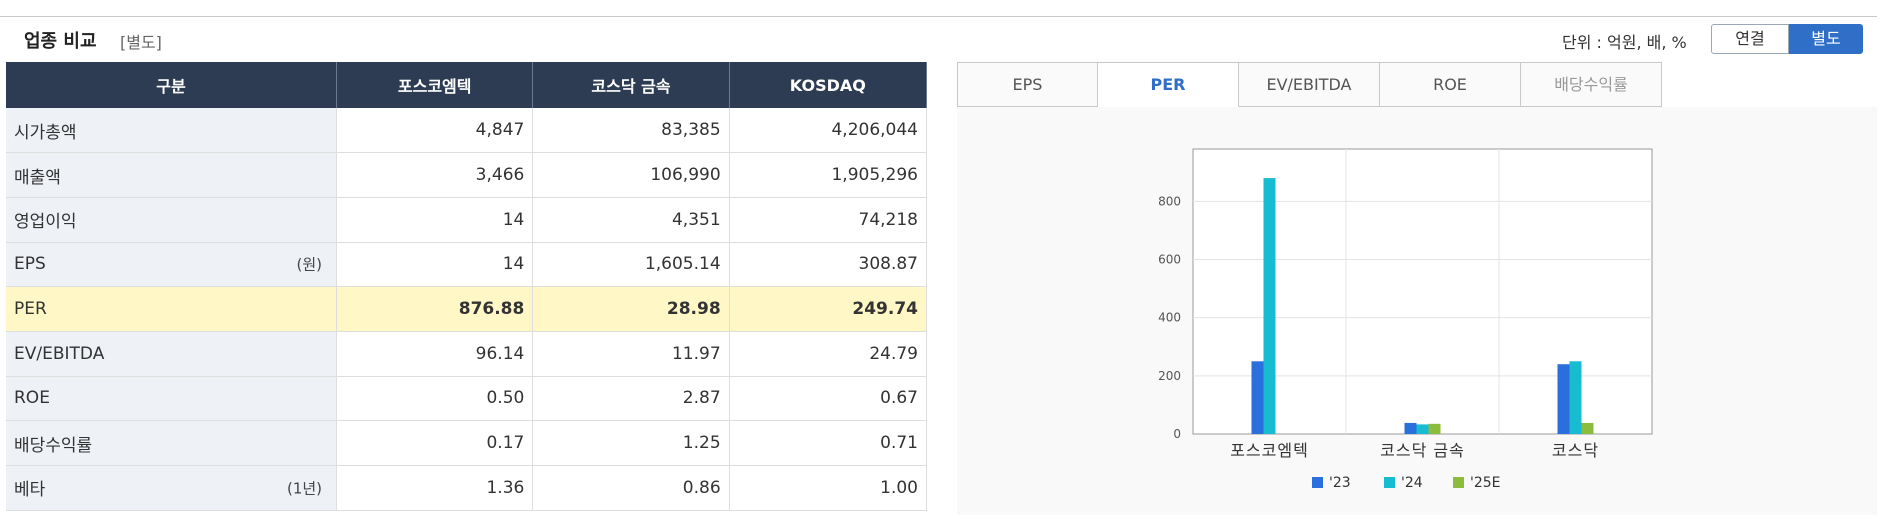  I want to click on table-cell: 1.25, so click(631, 443).